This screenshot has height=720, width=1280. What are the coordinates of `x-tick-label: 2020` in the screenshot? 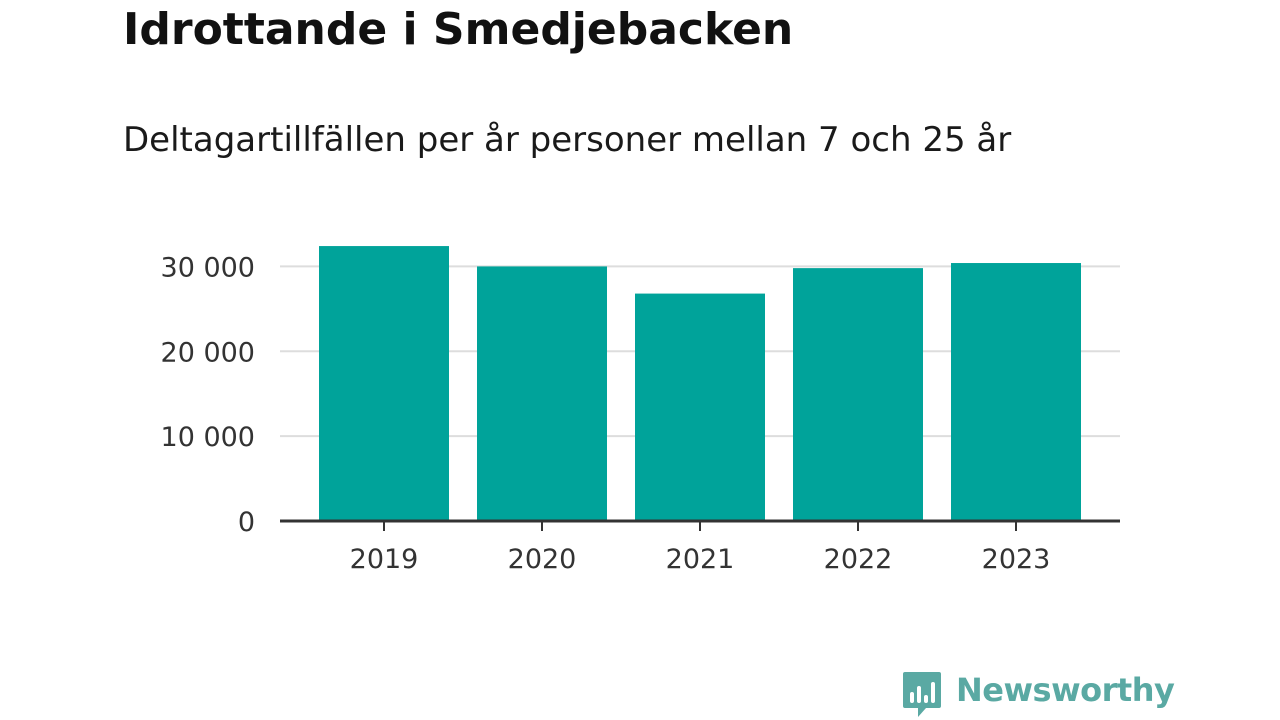 It's located at (542, 559).